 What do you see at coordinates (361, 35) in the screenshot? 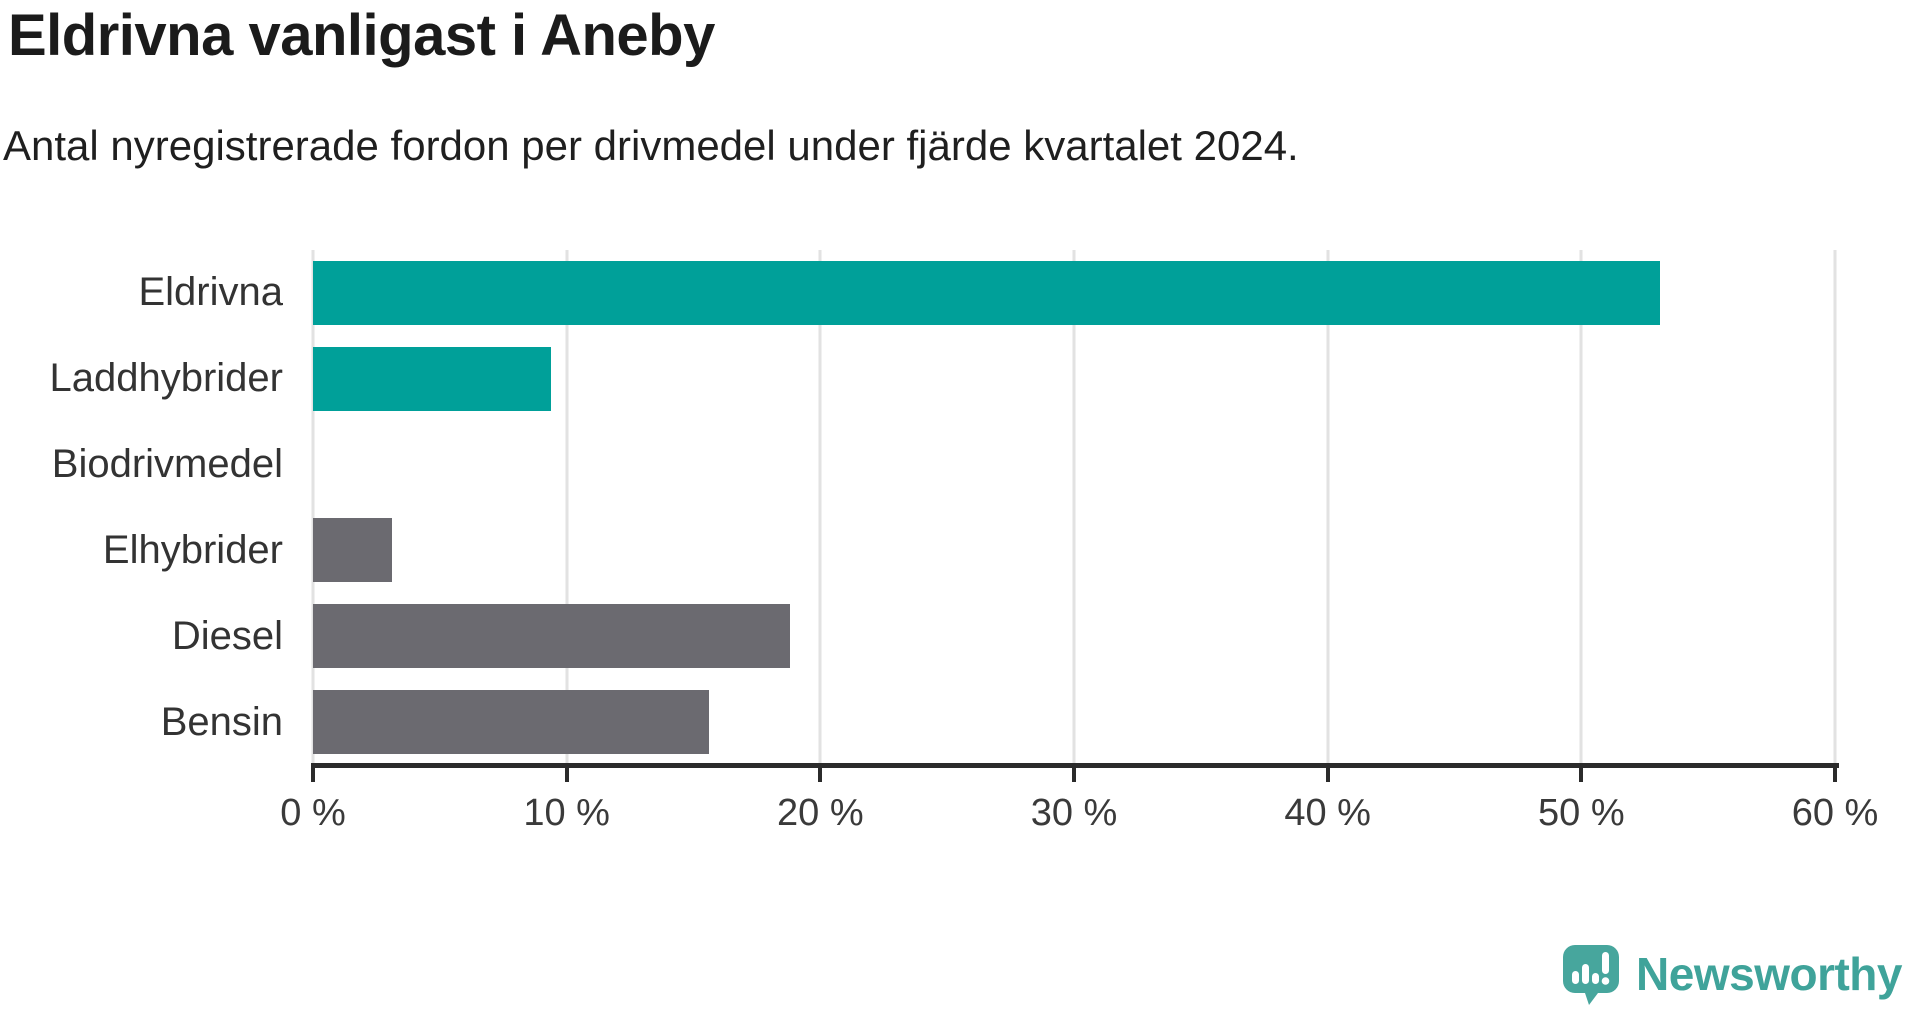
I see `page-title: Eldrivna vanligast i Aneby` at bounding box center [361, 35].